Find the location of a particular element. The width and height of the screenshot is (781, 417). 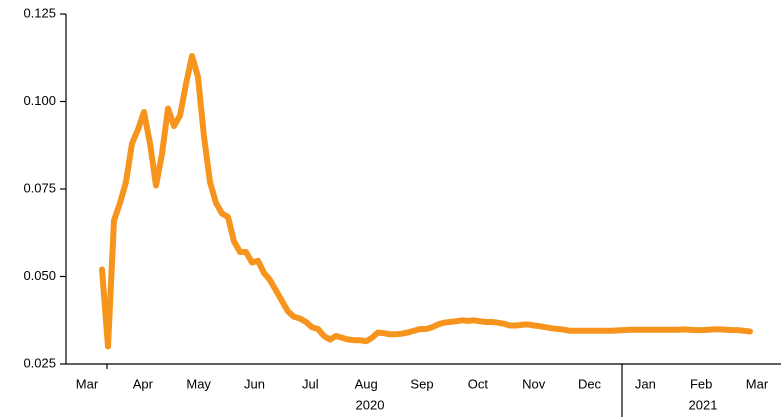

x-tick-label: Dec is located at coordinates (590, 383).